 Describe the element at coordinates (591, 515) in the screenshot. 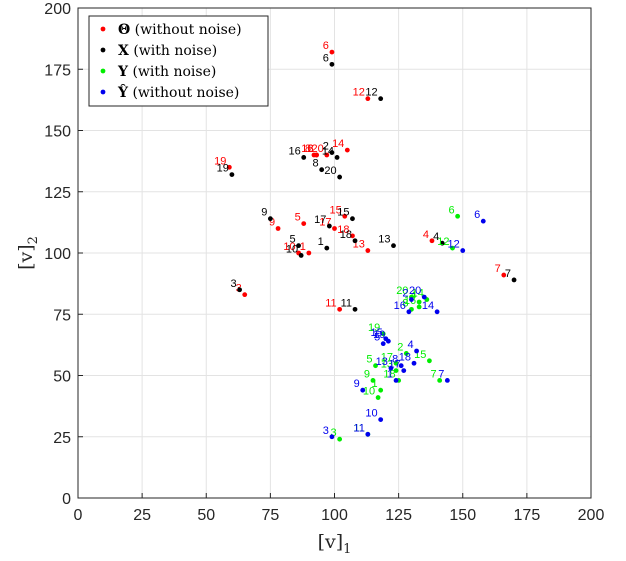

I see `x-tick-label: 200` at that location.